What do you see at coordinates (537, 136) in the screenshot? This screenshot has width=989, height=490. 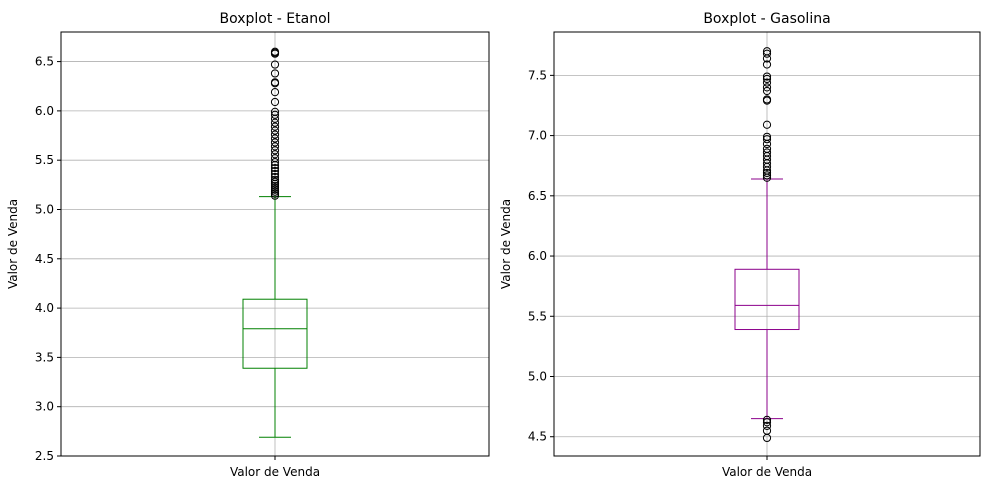 I see `y-tick-label: 7.0` at bounding box center [537, 136].